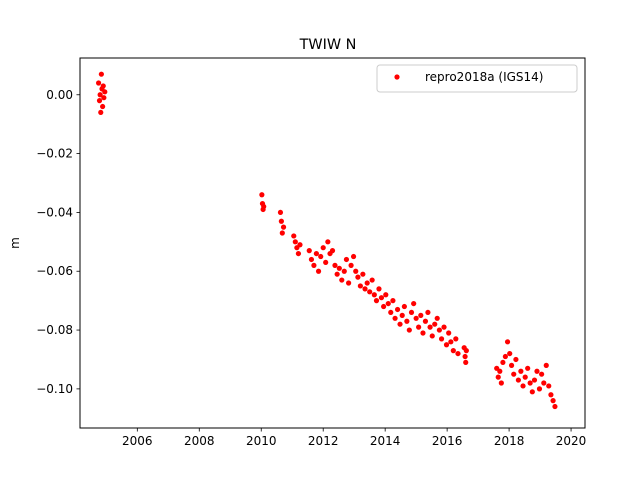 The width and height of the screenshot is (640, 480). Describe the element at coordinates (137, 441) in the screenshot. I see `x-tick-label: 2006` at that location.